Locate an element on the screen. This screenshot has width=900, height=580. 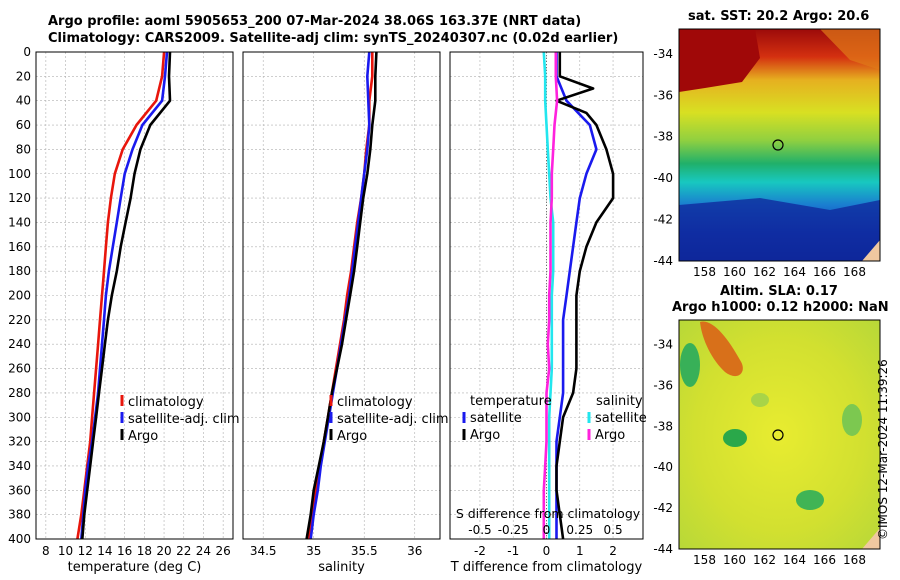
series-line-temperature-argo is located at coordinates (585, 296).